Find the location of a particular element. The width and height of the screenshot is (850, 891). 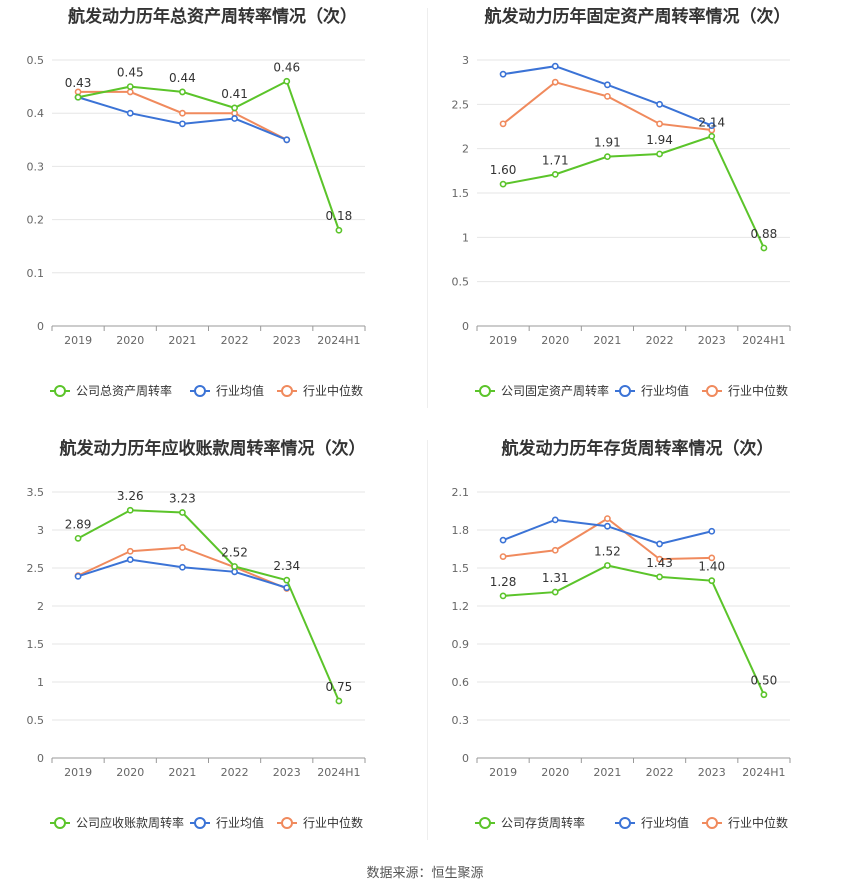

data-label: 0.46 is located at coordinates (286, 67).